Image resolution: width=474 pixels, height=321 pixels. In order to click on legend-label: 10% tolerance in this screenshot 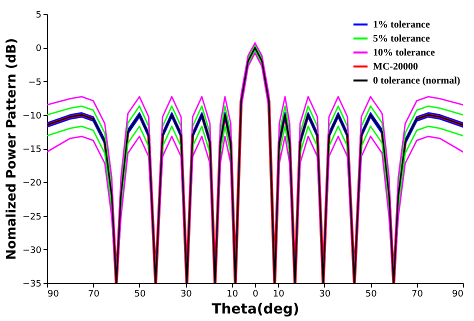, I will do `click(404, 53)`.